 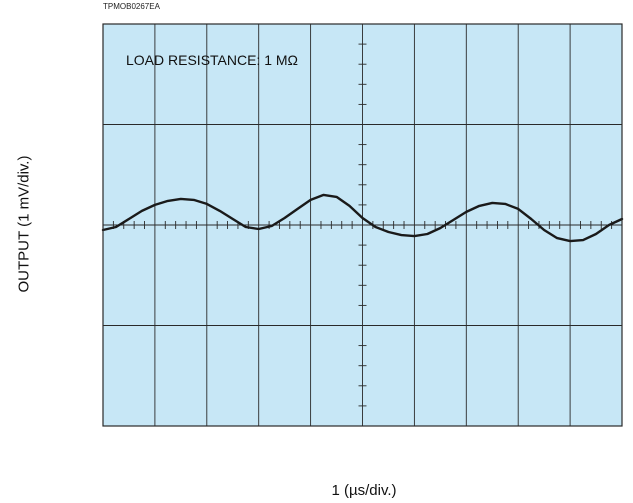 I want to click on load-resistance-annotation: LOAD RESISTANCE: 1 MΩ, so click(x=212, y=60).